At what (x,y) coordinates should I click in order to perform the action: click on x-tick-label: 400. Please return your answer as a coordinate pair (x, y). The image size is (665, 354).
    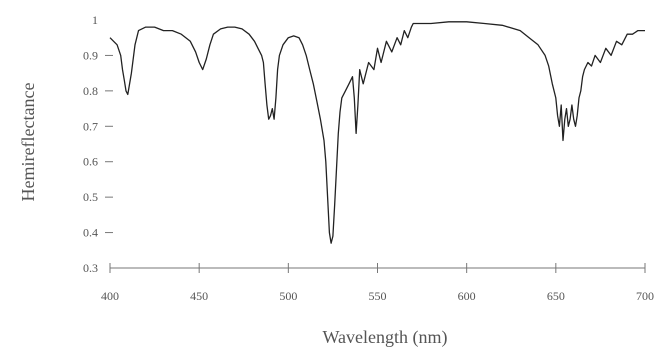
    Looking at the image, I should click on (110, 296).